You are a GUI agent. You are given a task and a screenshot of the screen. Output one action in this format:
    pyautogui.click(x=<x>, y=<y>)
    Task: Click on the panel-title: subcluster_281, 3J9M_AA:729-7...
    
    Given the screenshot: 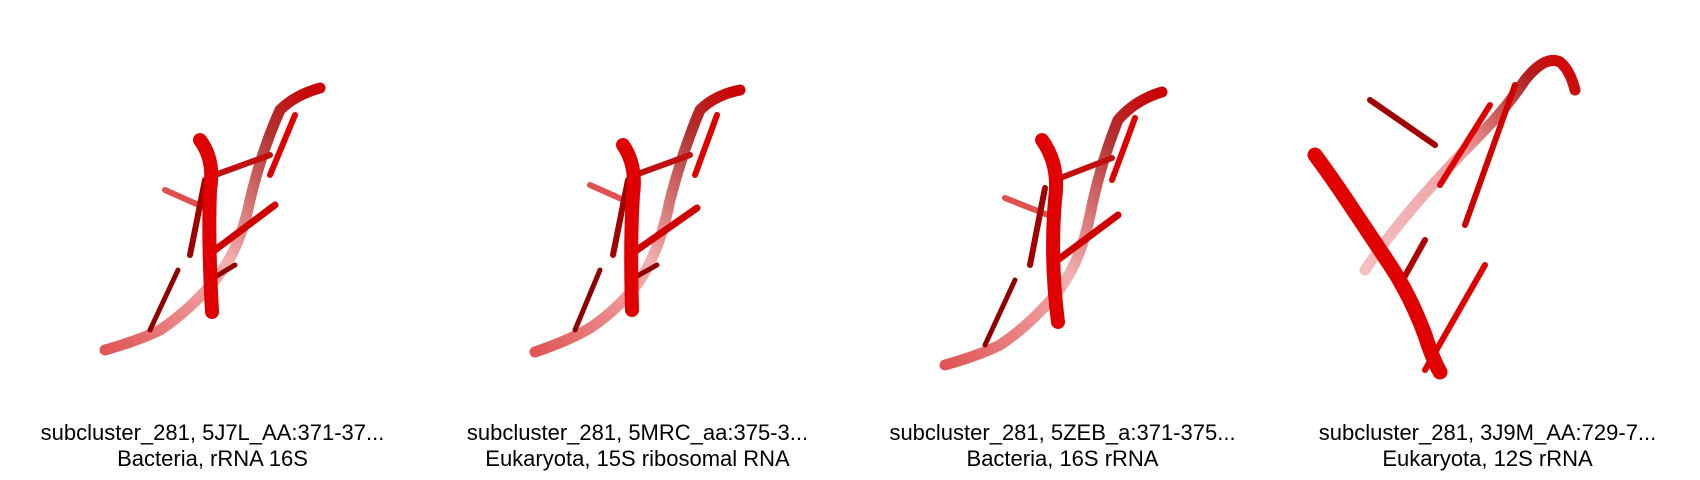 What is the action you would take?
    pyautogui.click(x=1487, y=432)
    